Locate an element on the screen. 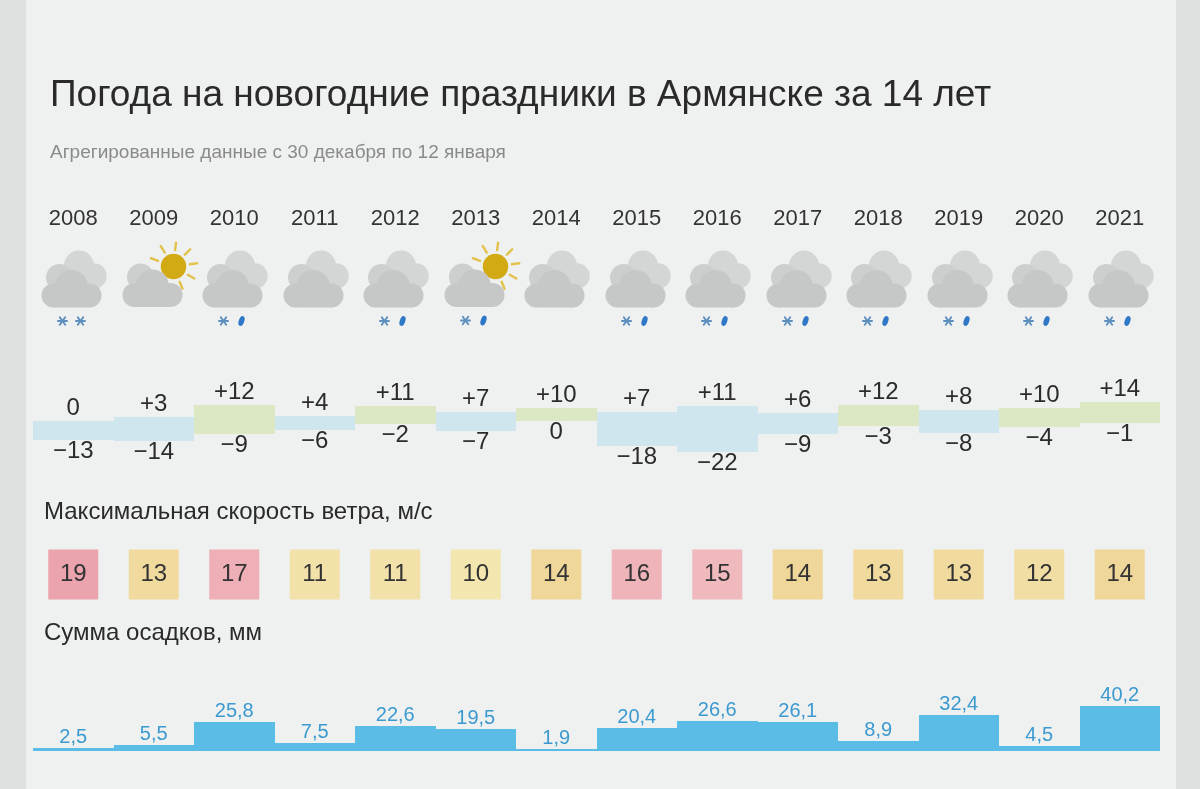  data-label: −7 is located at coordinates (476, 441).